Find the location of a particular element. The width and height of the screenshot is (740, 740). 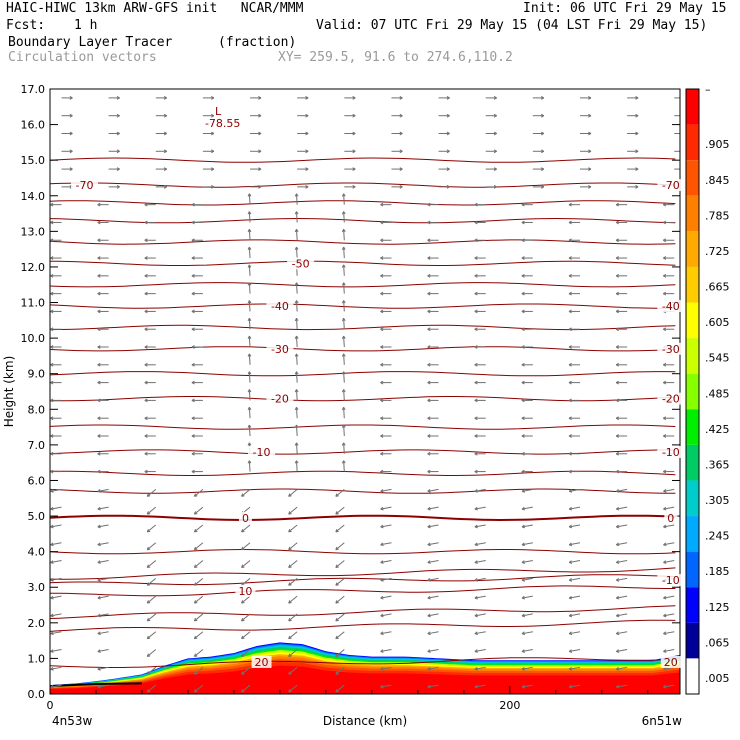

contour-label: -50 is located at coordinates (301, 263).